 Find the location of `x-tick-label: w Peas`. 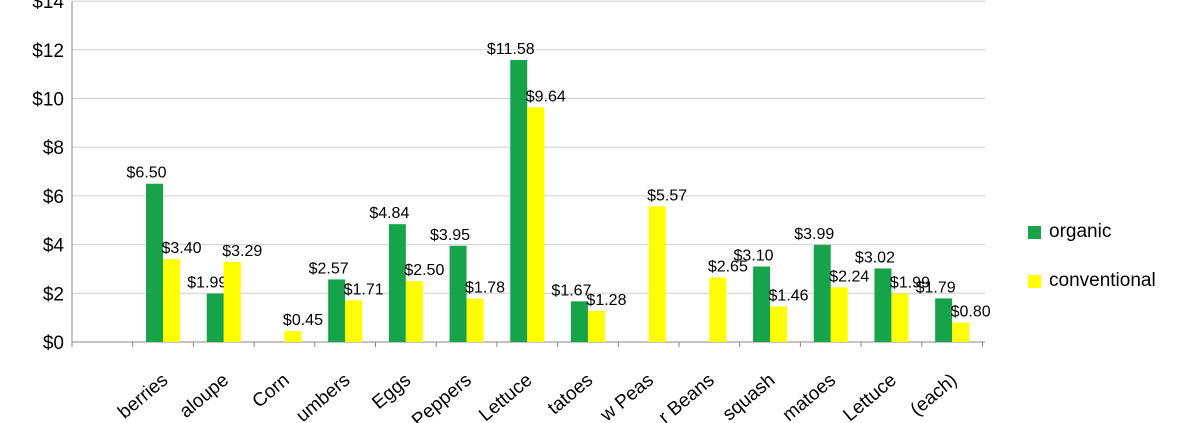

x-tick-label: w Peas is located at coordinates (627, 396).